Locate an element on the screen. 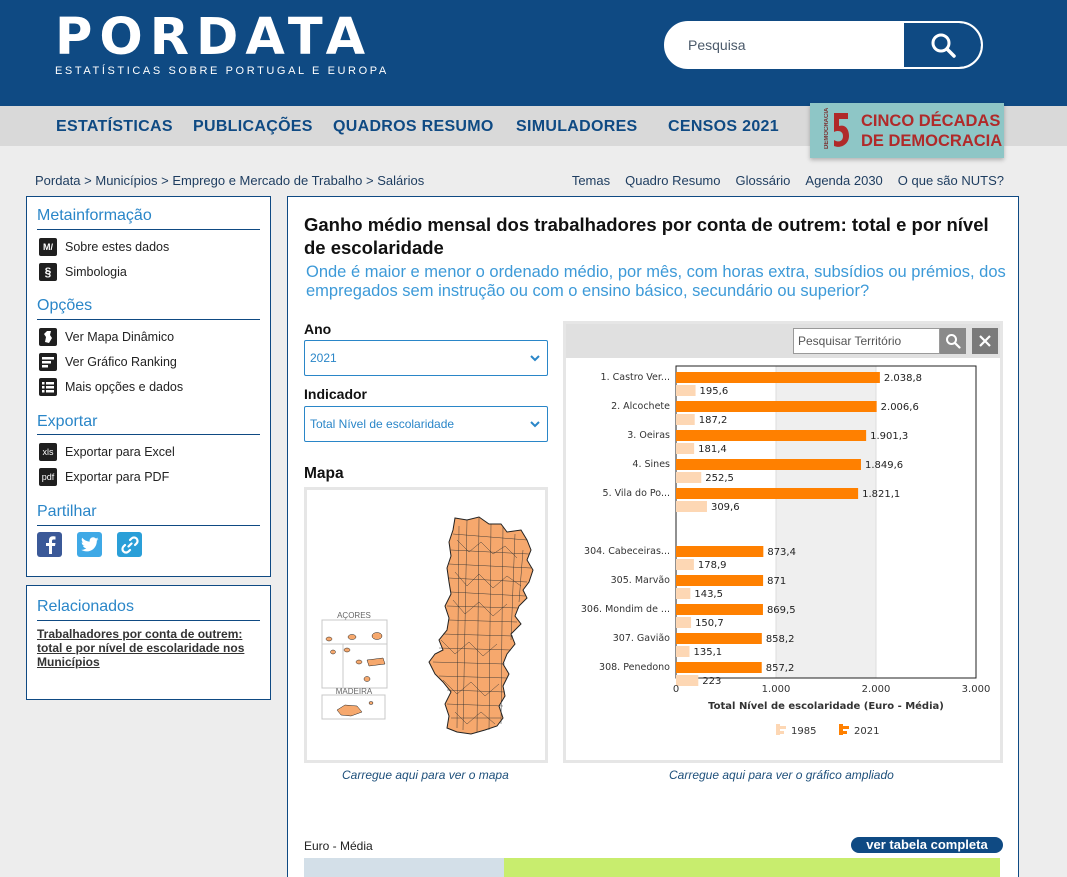  value-label-2021: 1.821,1 is located at coordinates (881, 494).